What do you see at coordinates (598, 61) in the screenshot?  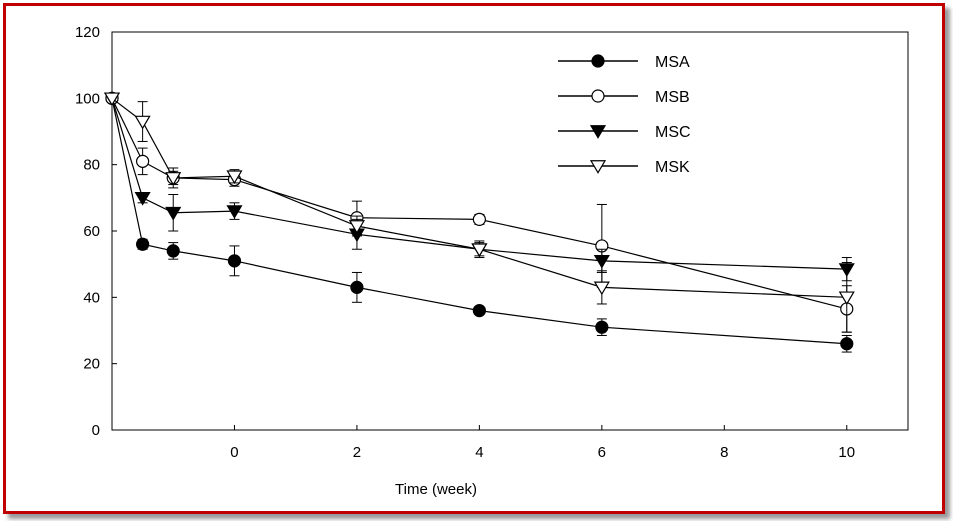 I see `legend-marker-msa` at bounding box center [598, 61].